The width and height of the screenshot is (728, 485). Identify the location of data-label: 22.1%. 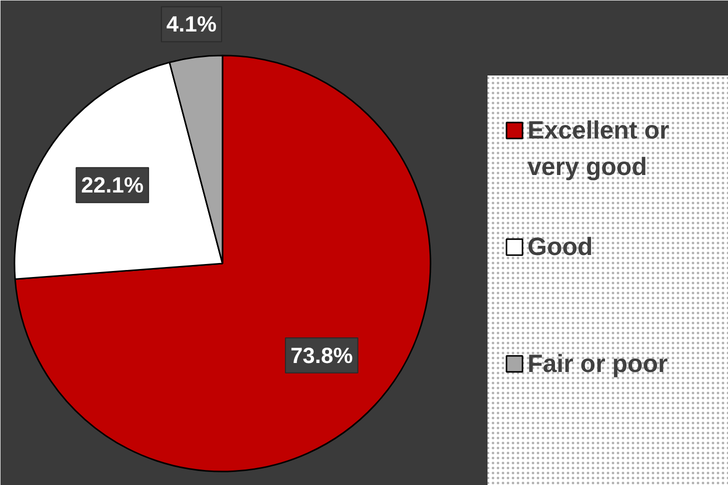
(112, 185).